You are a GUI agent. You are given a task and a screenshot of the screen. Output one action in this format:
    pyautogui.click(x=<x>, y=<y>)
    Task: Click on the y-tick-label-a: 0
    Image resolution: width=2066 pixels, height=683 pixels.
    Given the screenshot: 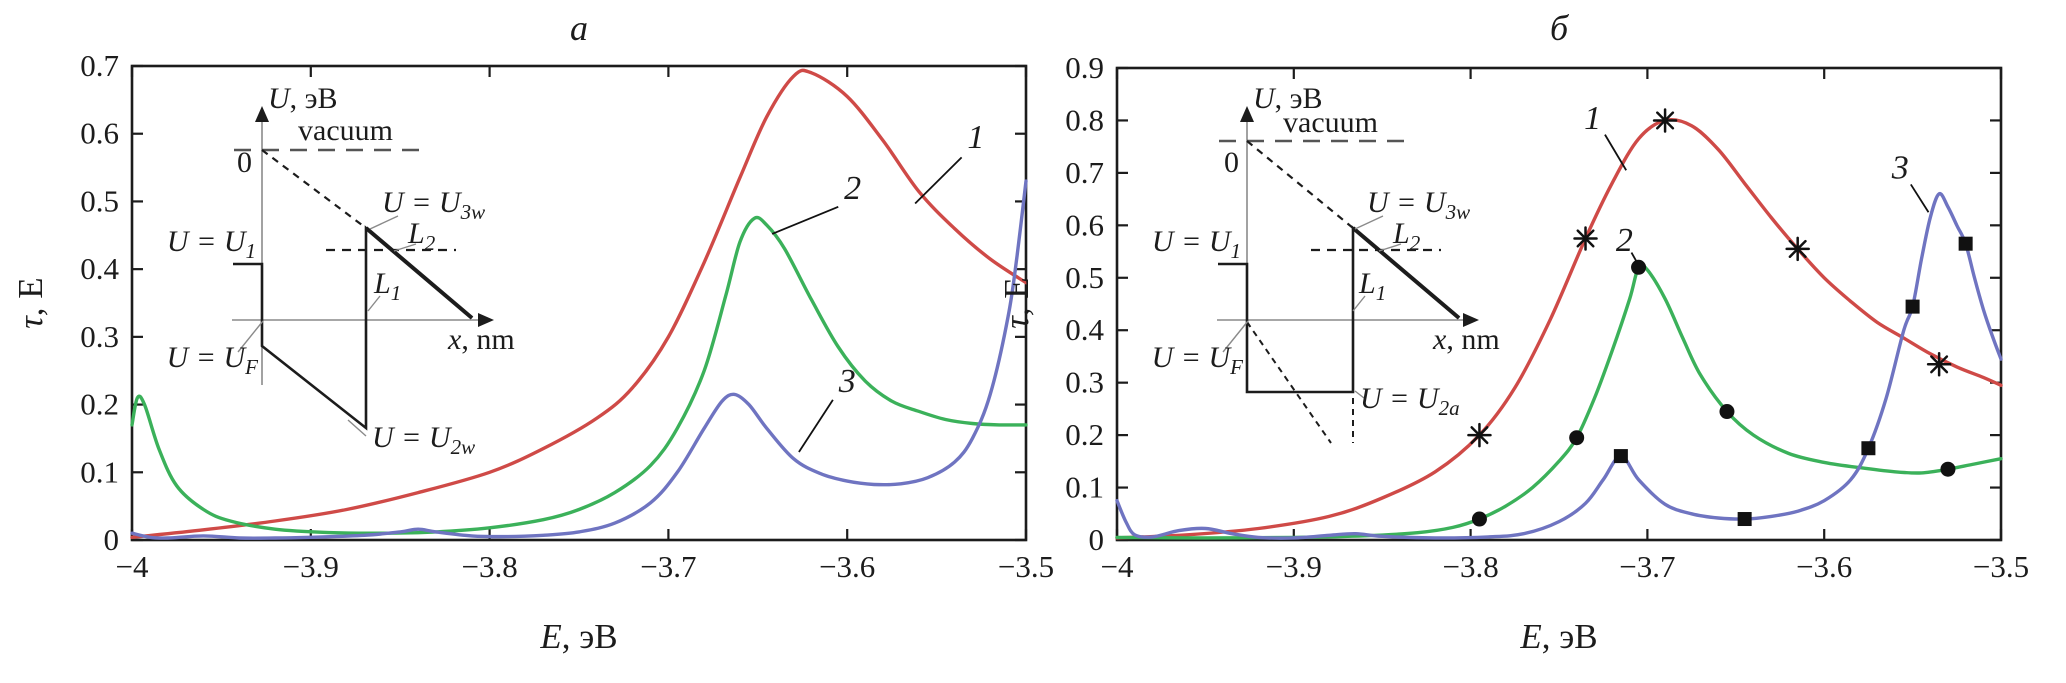 What is the action you would take?
    pyautogui.click(x=112, y=539)
    